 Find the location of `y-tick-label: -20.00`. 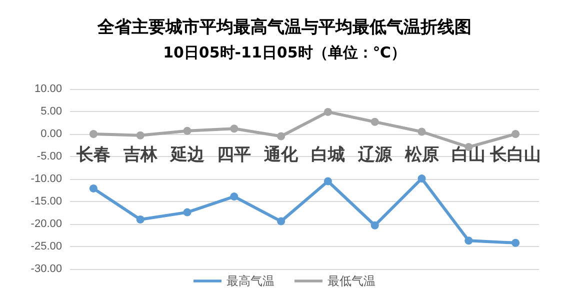

y-tick-label: -20.00 is located at coordinates (46, 224).